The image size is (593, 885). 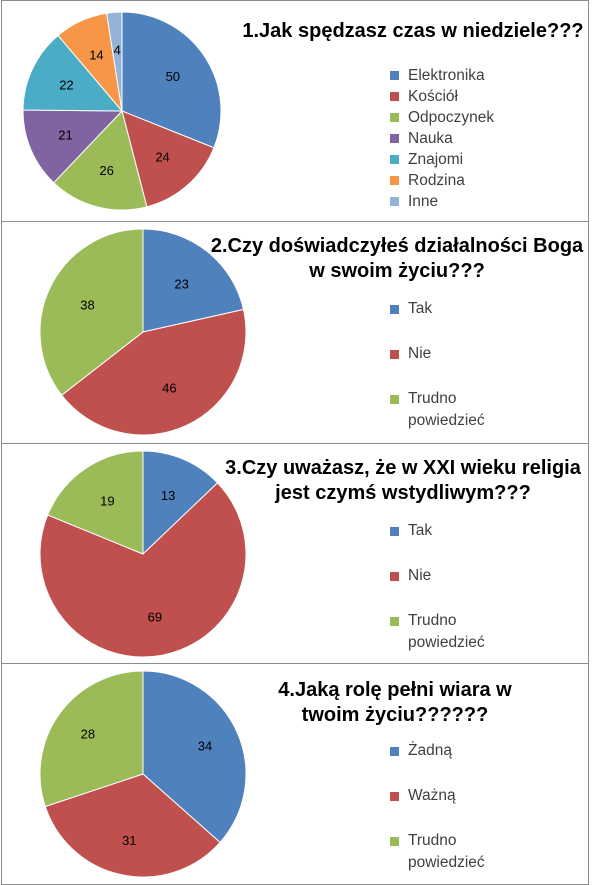 I want to click on data-label-trudno-powiedziec: 28, so click(x=88, y=734).